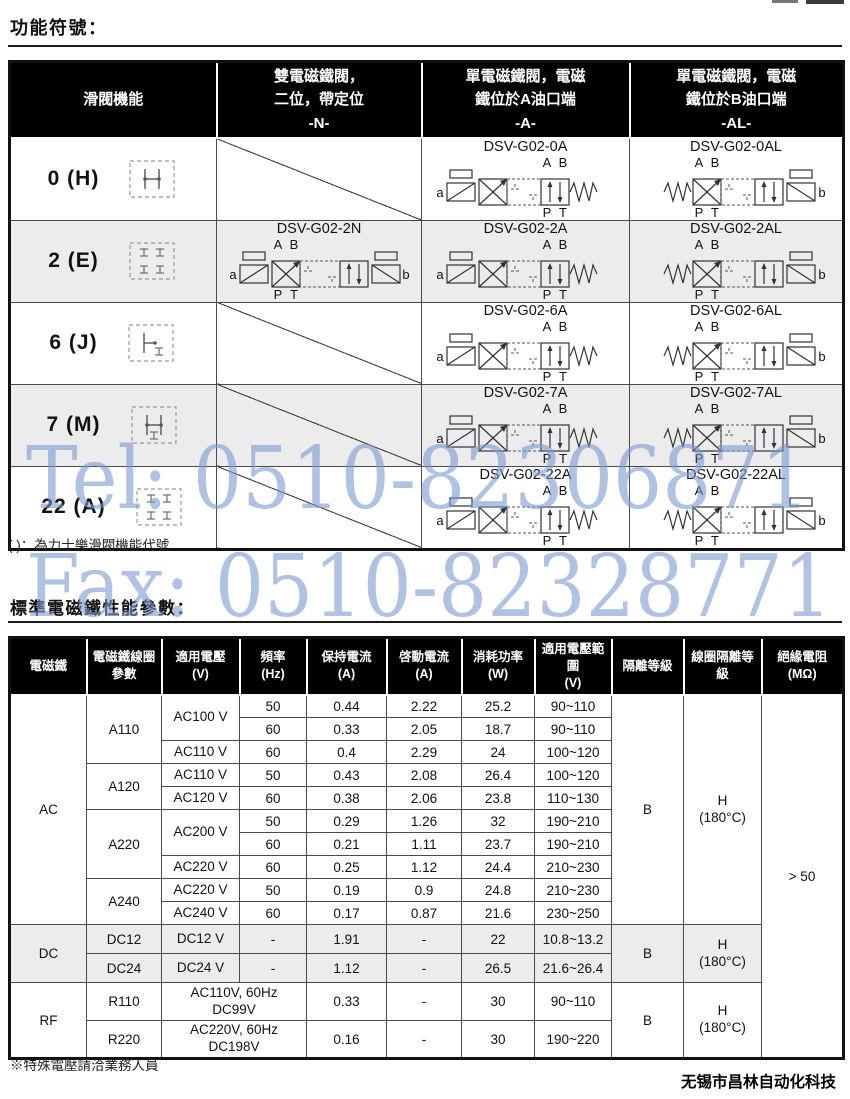 This screenshot has width=850, height=1099. I want to click on solenoid-table-header: 消耗功率 (W), so click(498, 666).